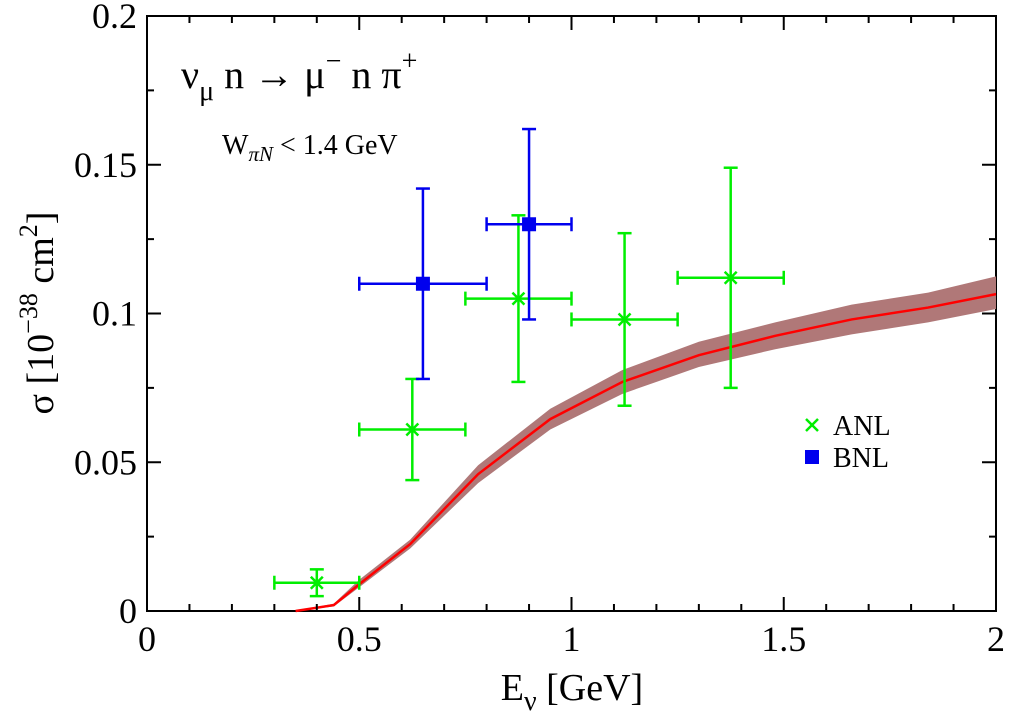 This screenshot has height=725, width=1009. What do you see at coordinates (812, 425) in the screenshot?
I see `legend-marker-anl` at bounding box center [812, 425].